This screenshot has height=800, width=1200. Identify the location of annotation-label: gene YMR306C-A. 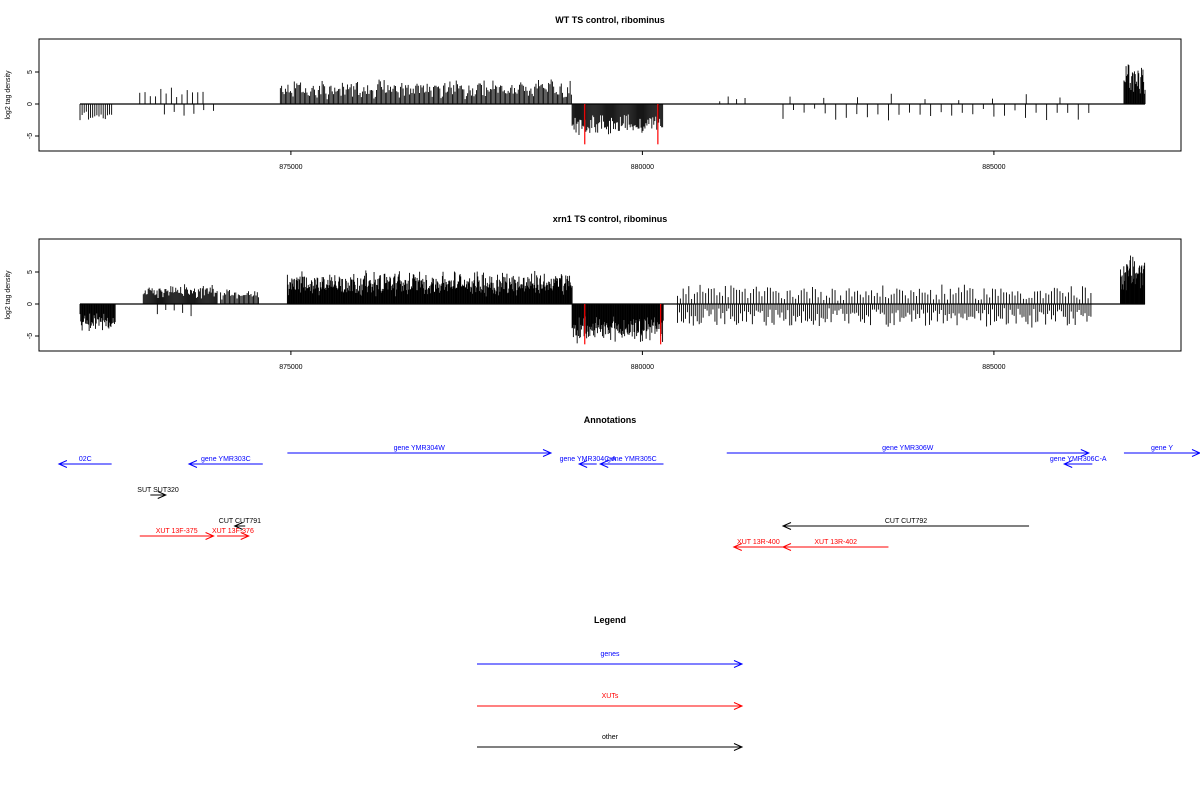
(1078, 459).